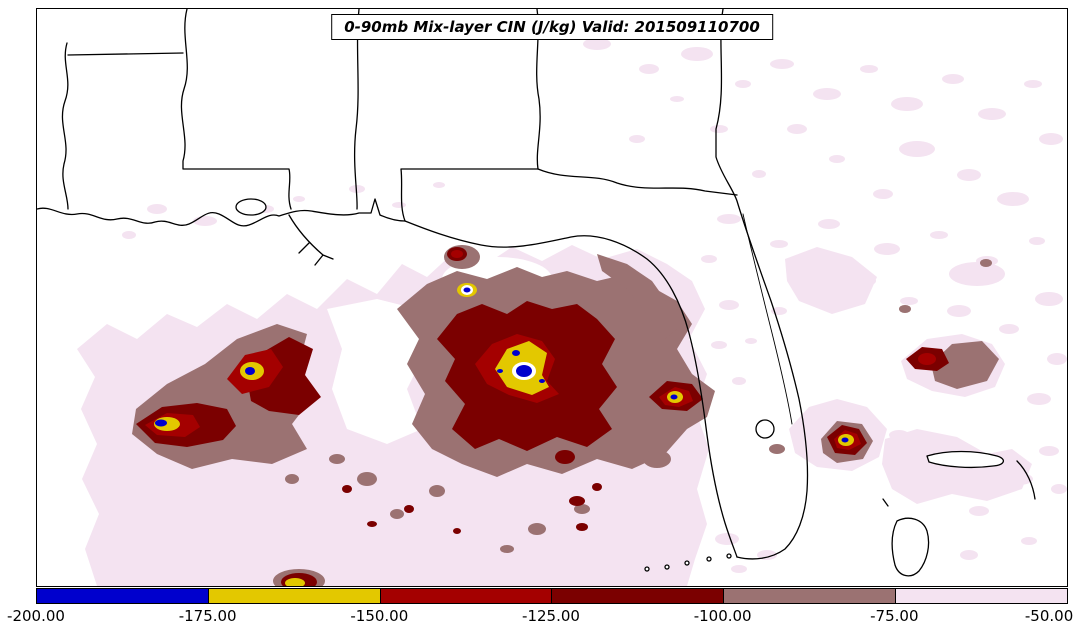 This screenshot has width=1076, height=633. I want to click on colorbar-tick-label: -100.00, so click(722, 616).